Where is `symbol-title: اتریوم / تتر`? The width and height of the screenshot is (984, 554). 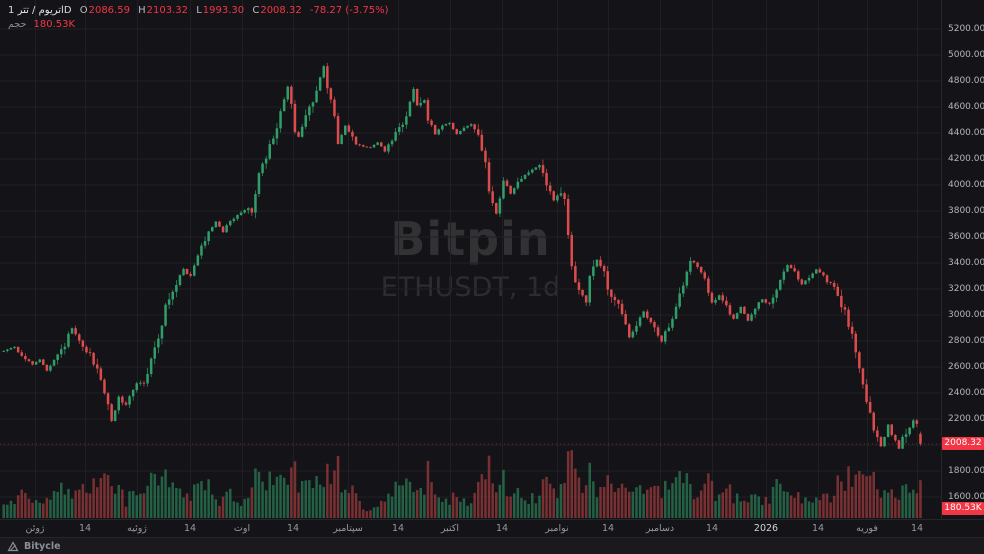 symbol-title: اتریوم / تتر is located at coordinates (40, 10).